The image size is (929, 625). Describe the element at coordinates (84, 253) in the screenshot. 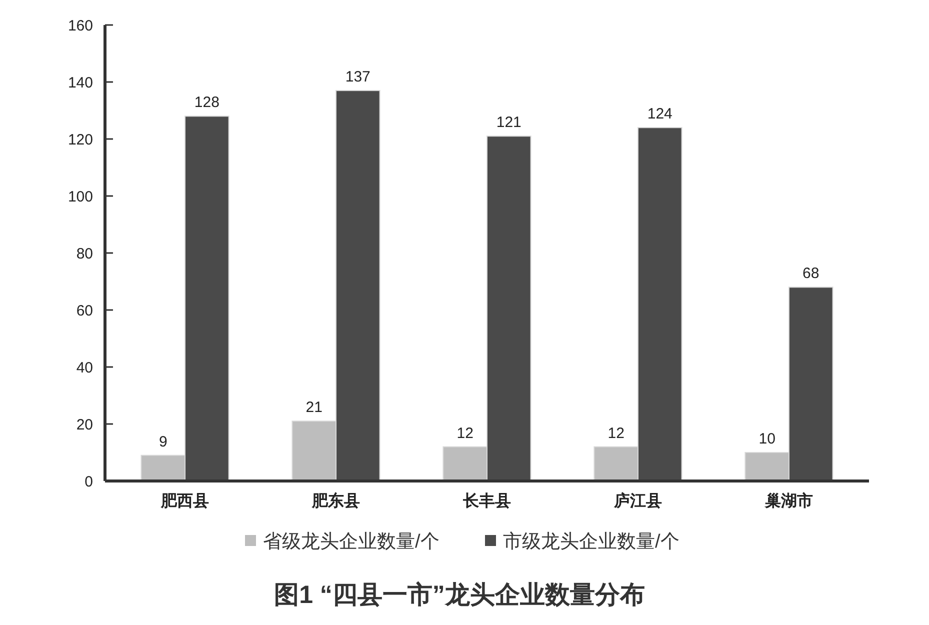

I see `y-tick-label: 80` at that location.